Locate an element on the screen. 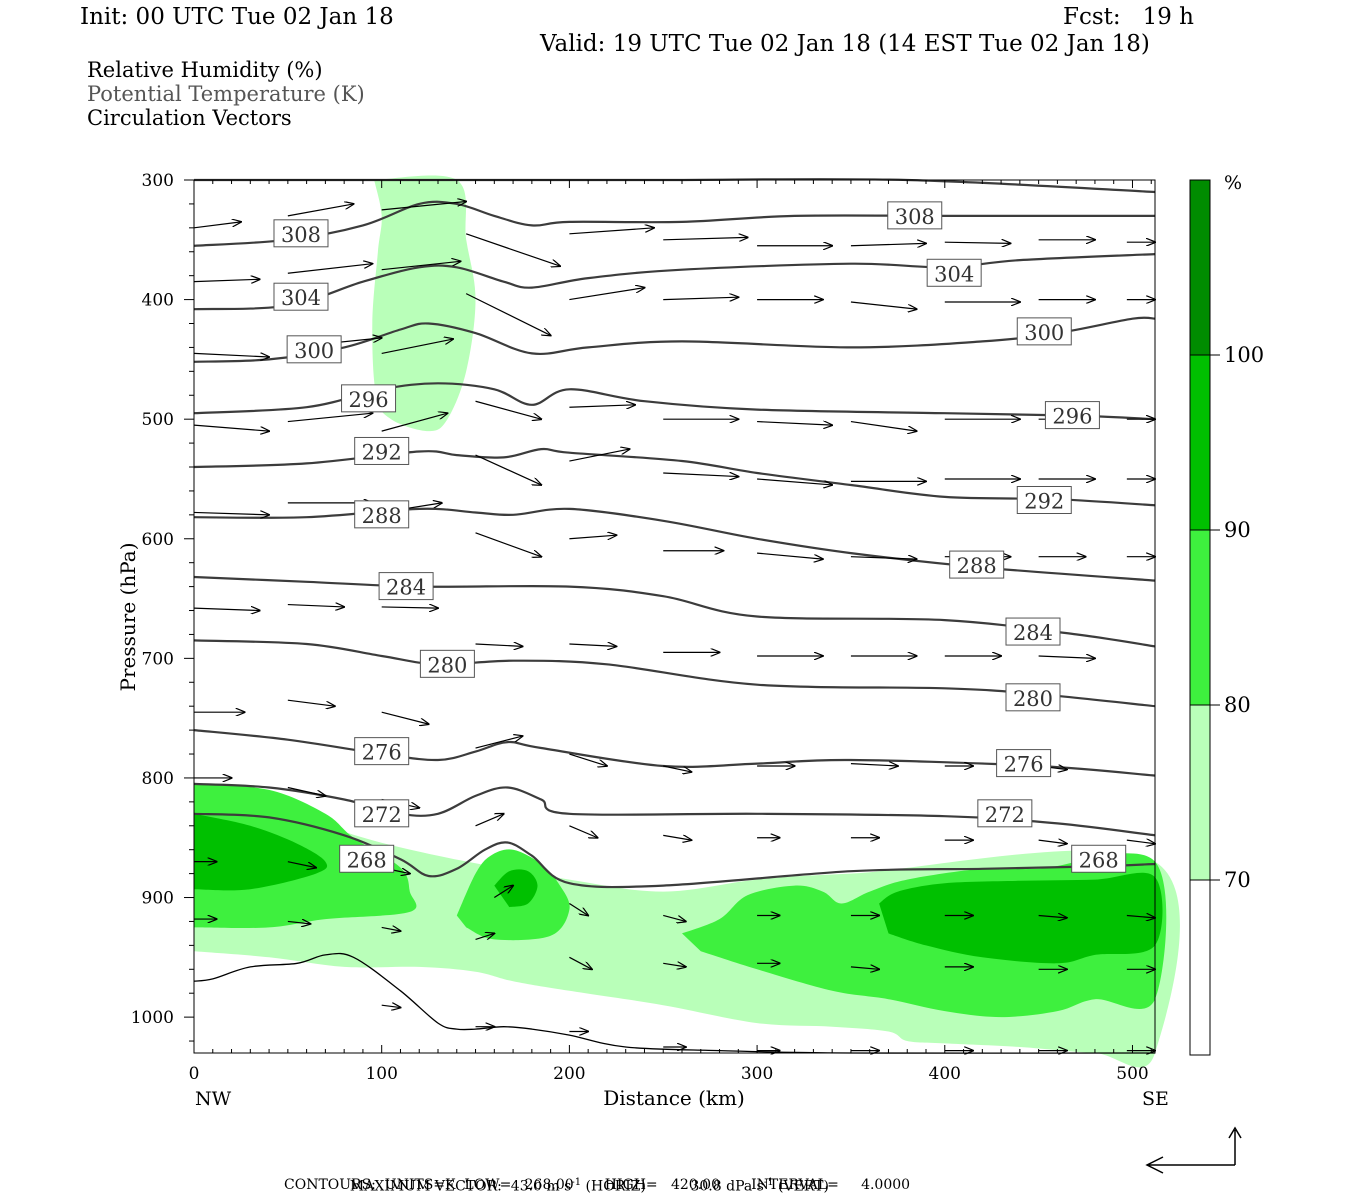 This screenshot has height=1200, width=1350. colorbar-label-100: 100 is located at coordinates (1244, 355).